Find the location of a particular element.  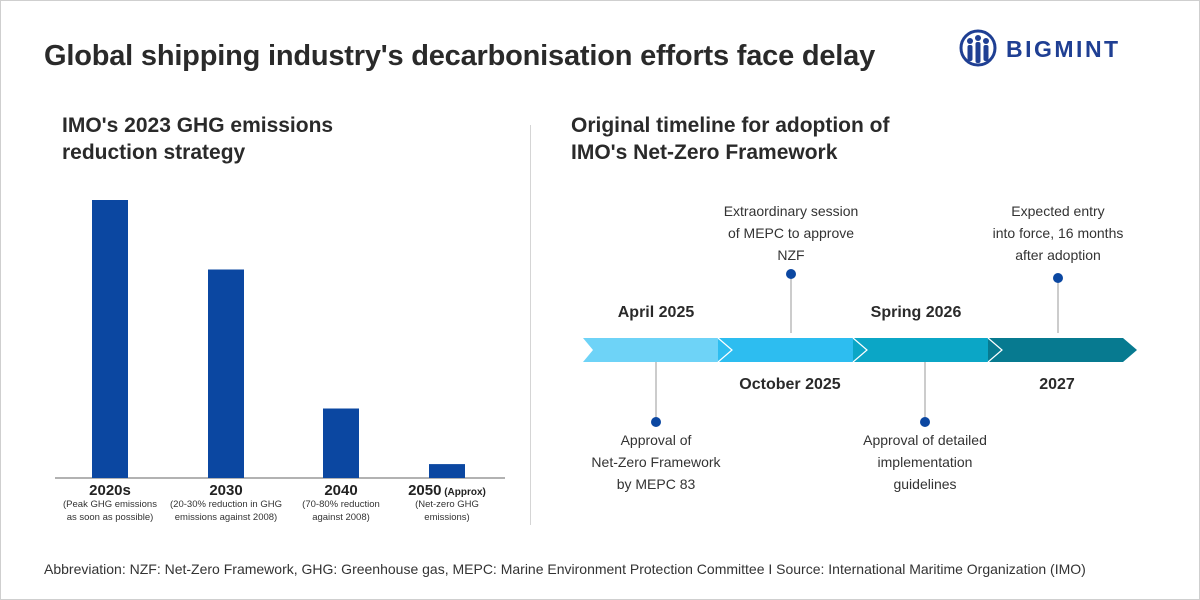

timeline-event-text: Approval of Net-Zero Framework by MEPC 83 is located at coordinates (656, 462).